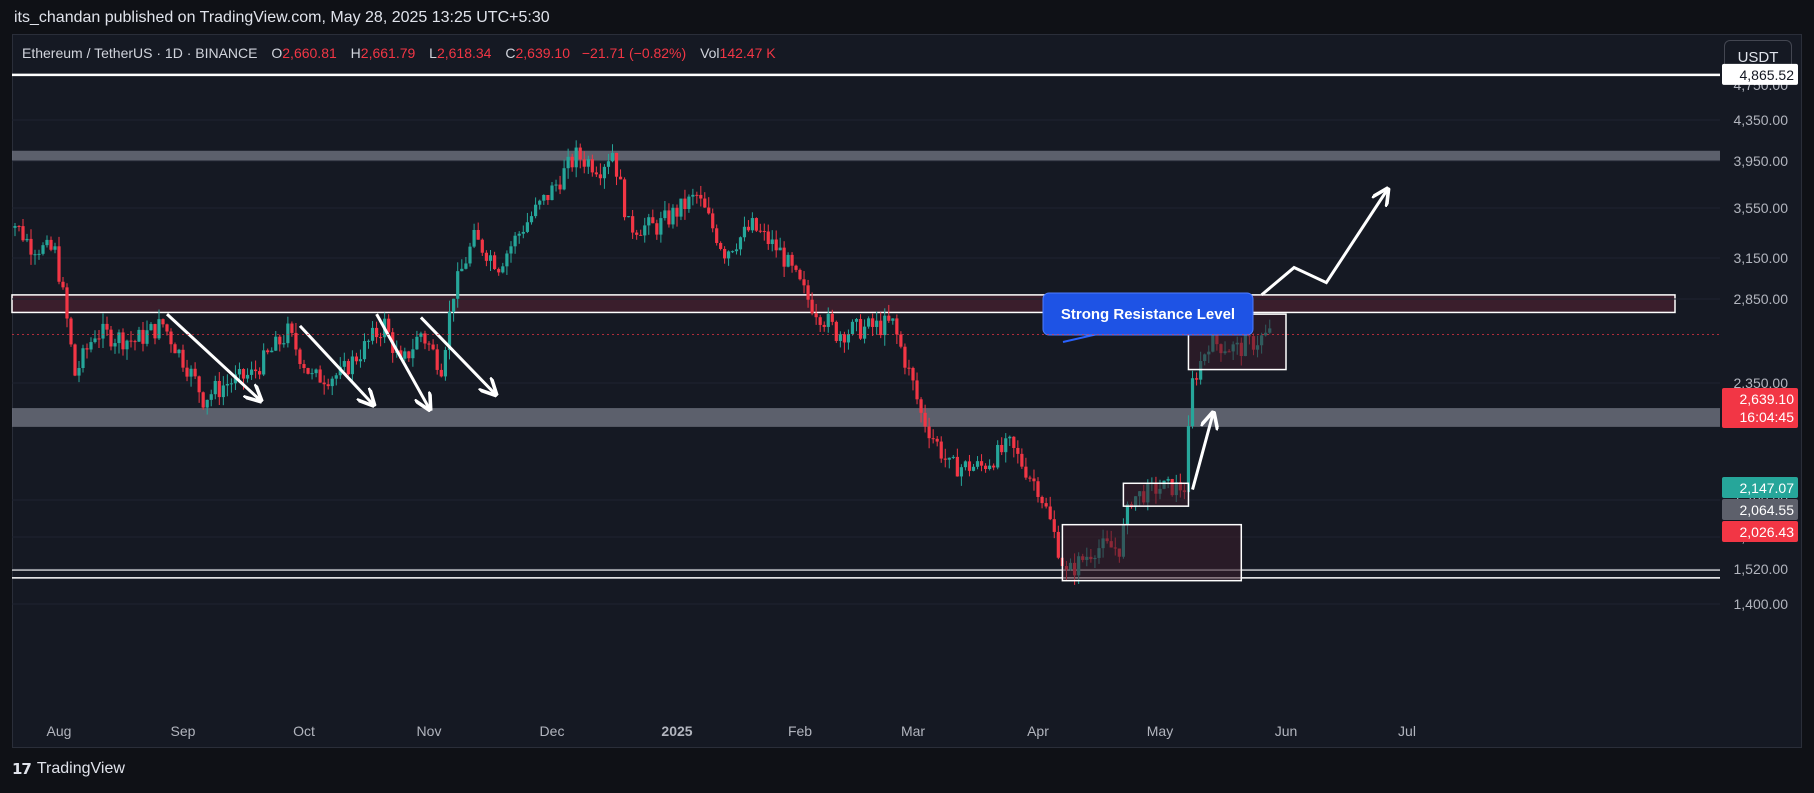  Describe the element at coordinates (1761, 604) in the screenshot. I see `y-axis-label: 1,400.00` at that location.